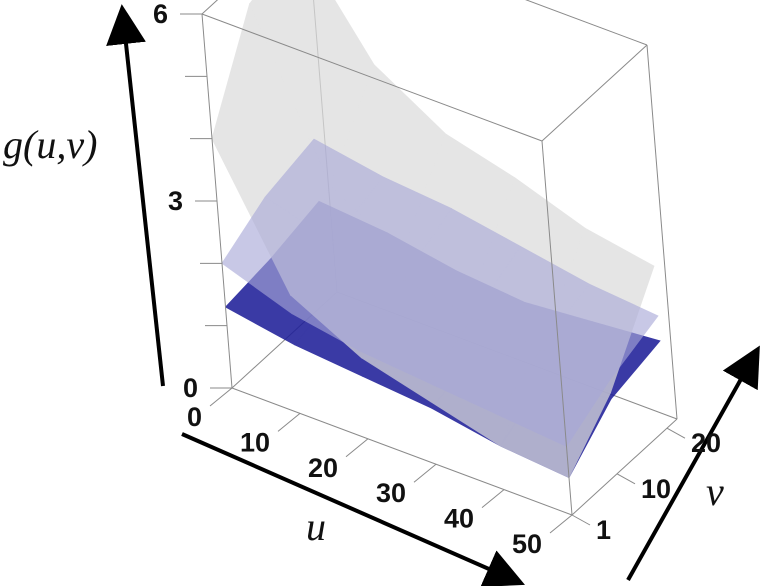 This screenshot has width=760, height=586. Describe the element at coordinates (135, 195) in the screenshot. I see `z-axis-arrow` at that location.